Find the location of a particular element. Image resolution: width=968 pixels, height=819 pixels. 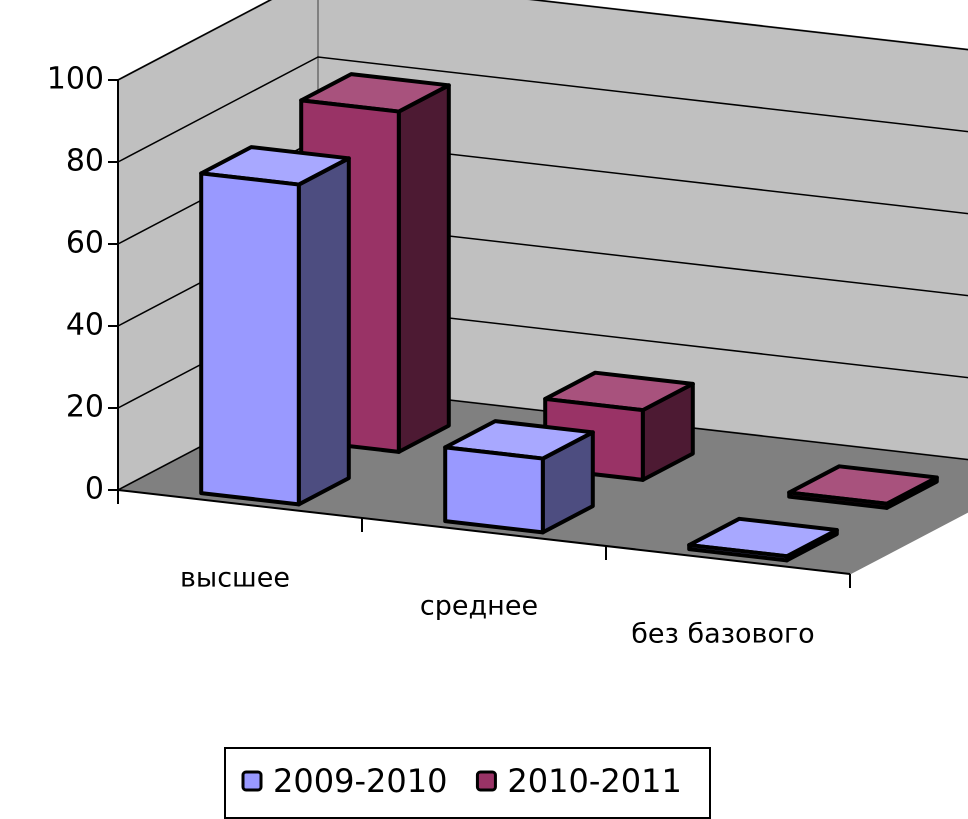

legend-label: 2009-2010 is located at coordinates (360, 781).